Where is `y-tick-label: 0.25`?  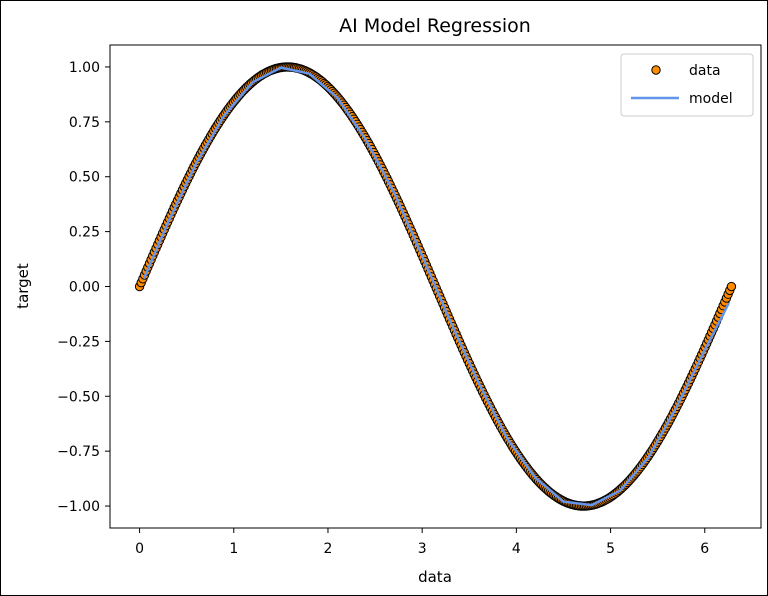
y-tick-label: 0.25 is located at coordinates (84, 233).